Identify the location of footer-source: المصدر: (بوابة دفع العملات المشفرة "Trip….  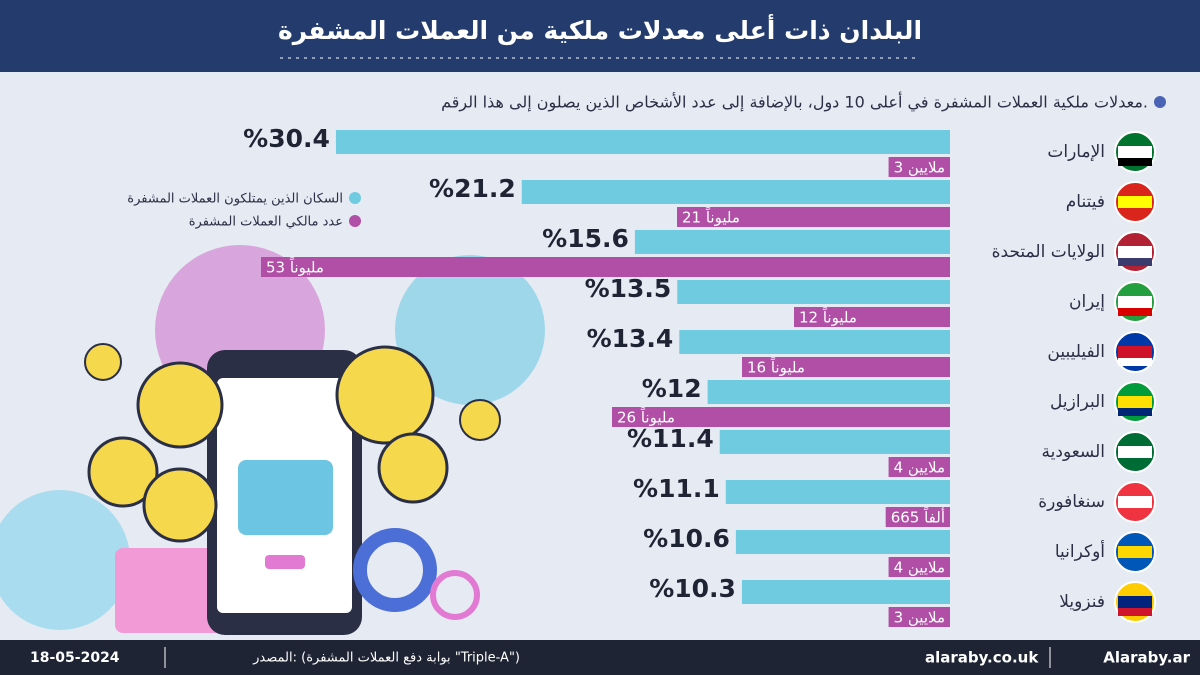
(386, 658).